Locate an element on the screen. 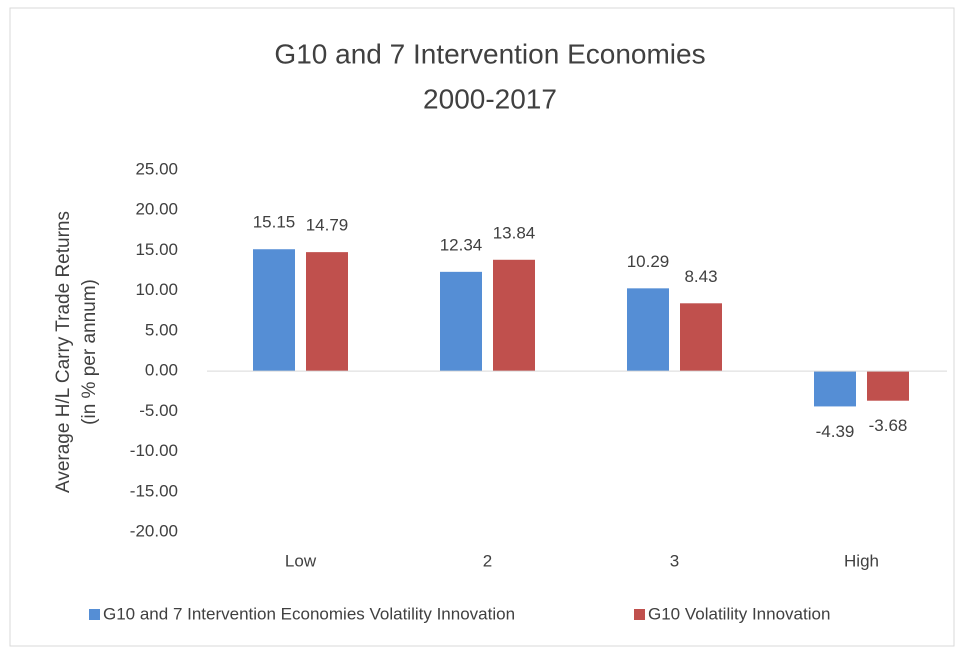 Image resolution: width=966 pixels, height=650 pixels. data-label: 13.84 is located at coordinates (514, 232).